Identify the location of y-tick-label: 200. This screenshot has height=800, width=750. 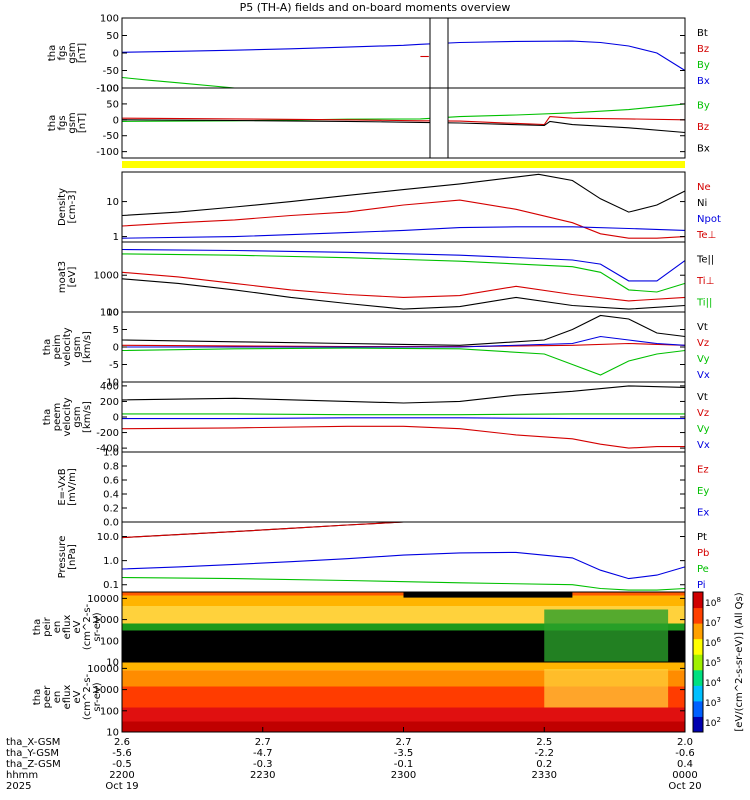
(109, 402).